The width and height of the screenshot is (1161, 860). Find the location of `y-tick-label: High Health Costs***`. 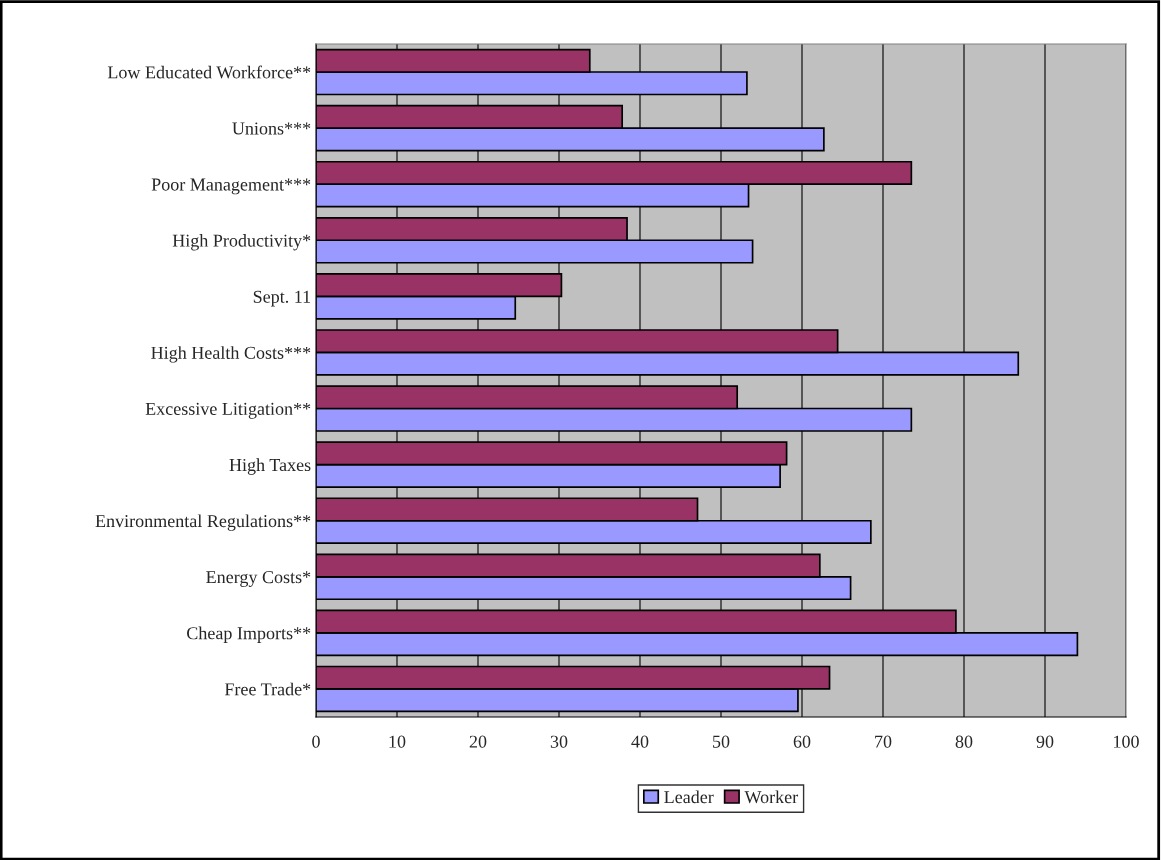

y-tick-label: High Health Costs*** is located at coordinates (231, 354).